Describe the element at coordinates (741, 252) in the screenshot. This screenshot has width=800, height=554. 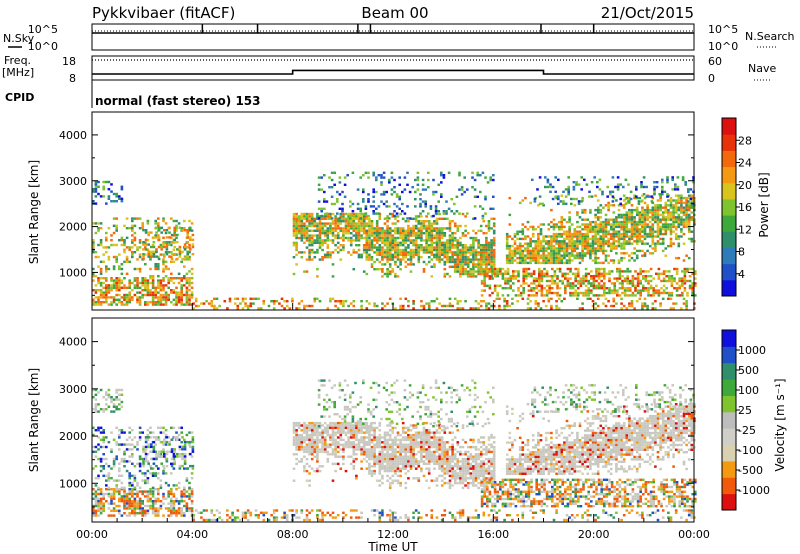
I see `colorbar-tick-label: 8` at that location.